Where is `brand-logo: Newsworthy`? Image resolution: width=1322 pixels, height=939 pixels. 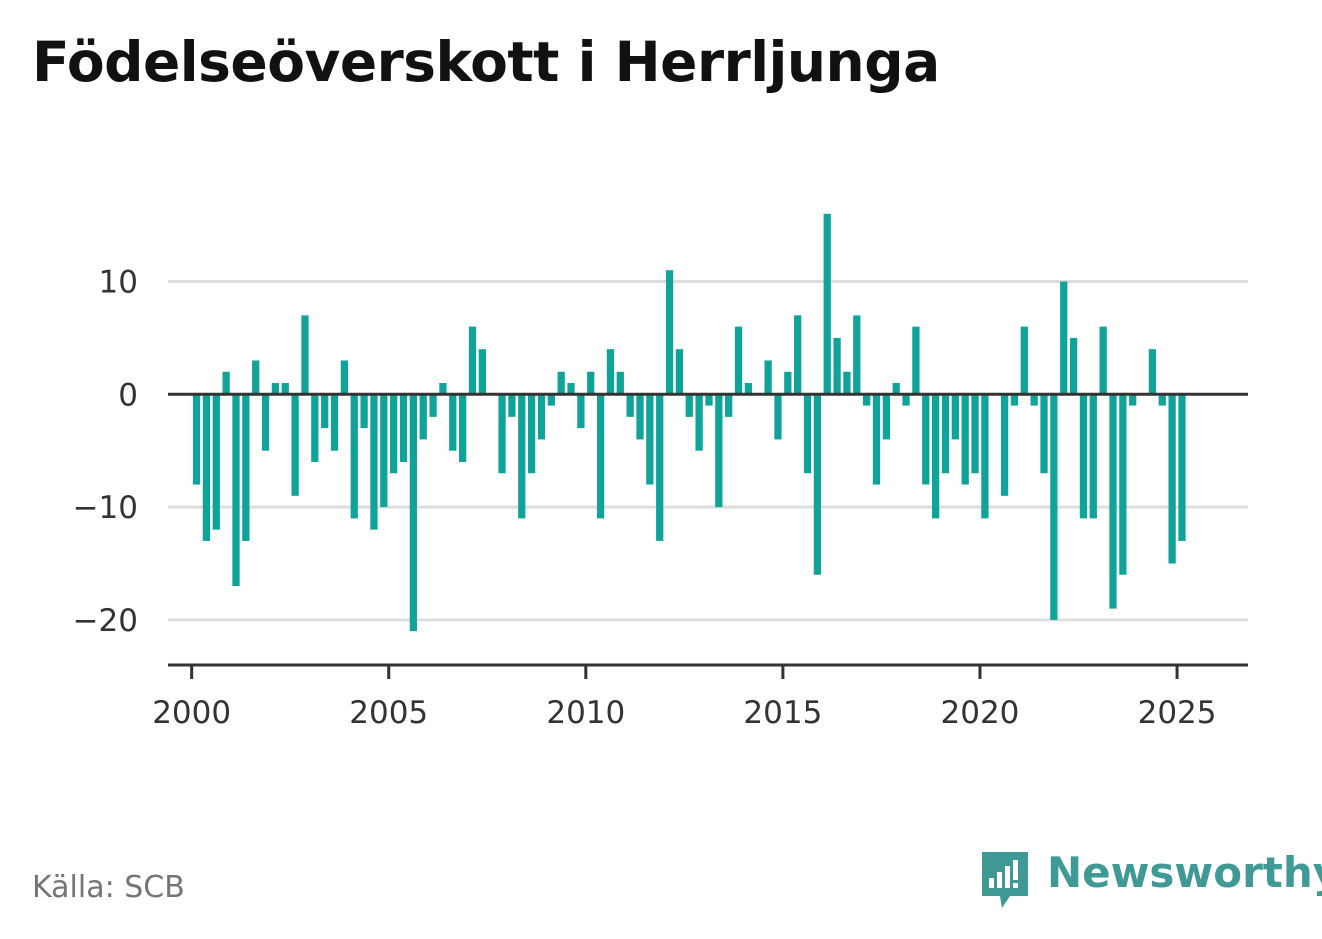
brand-logo: Newsworthy is located at coordinates (1151, 883).